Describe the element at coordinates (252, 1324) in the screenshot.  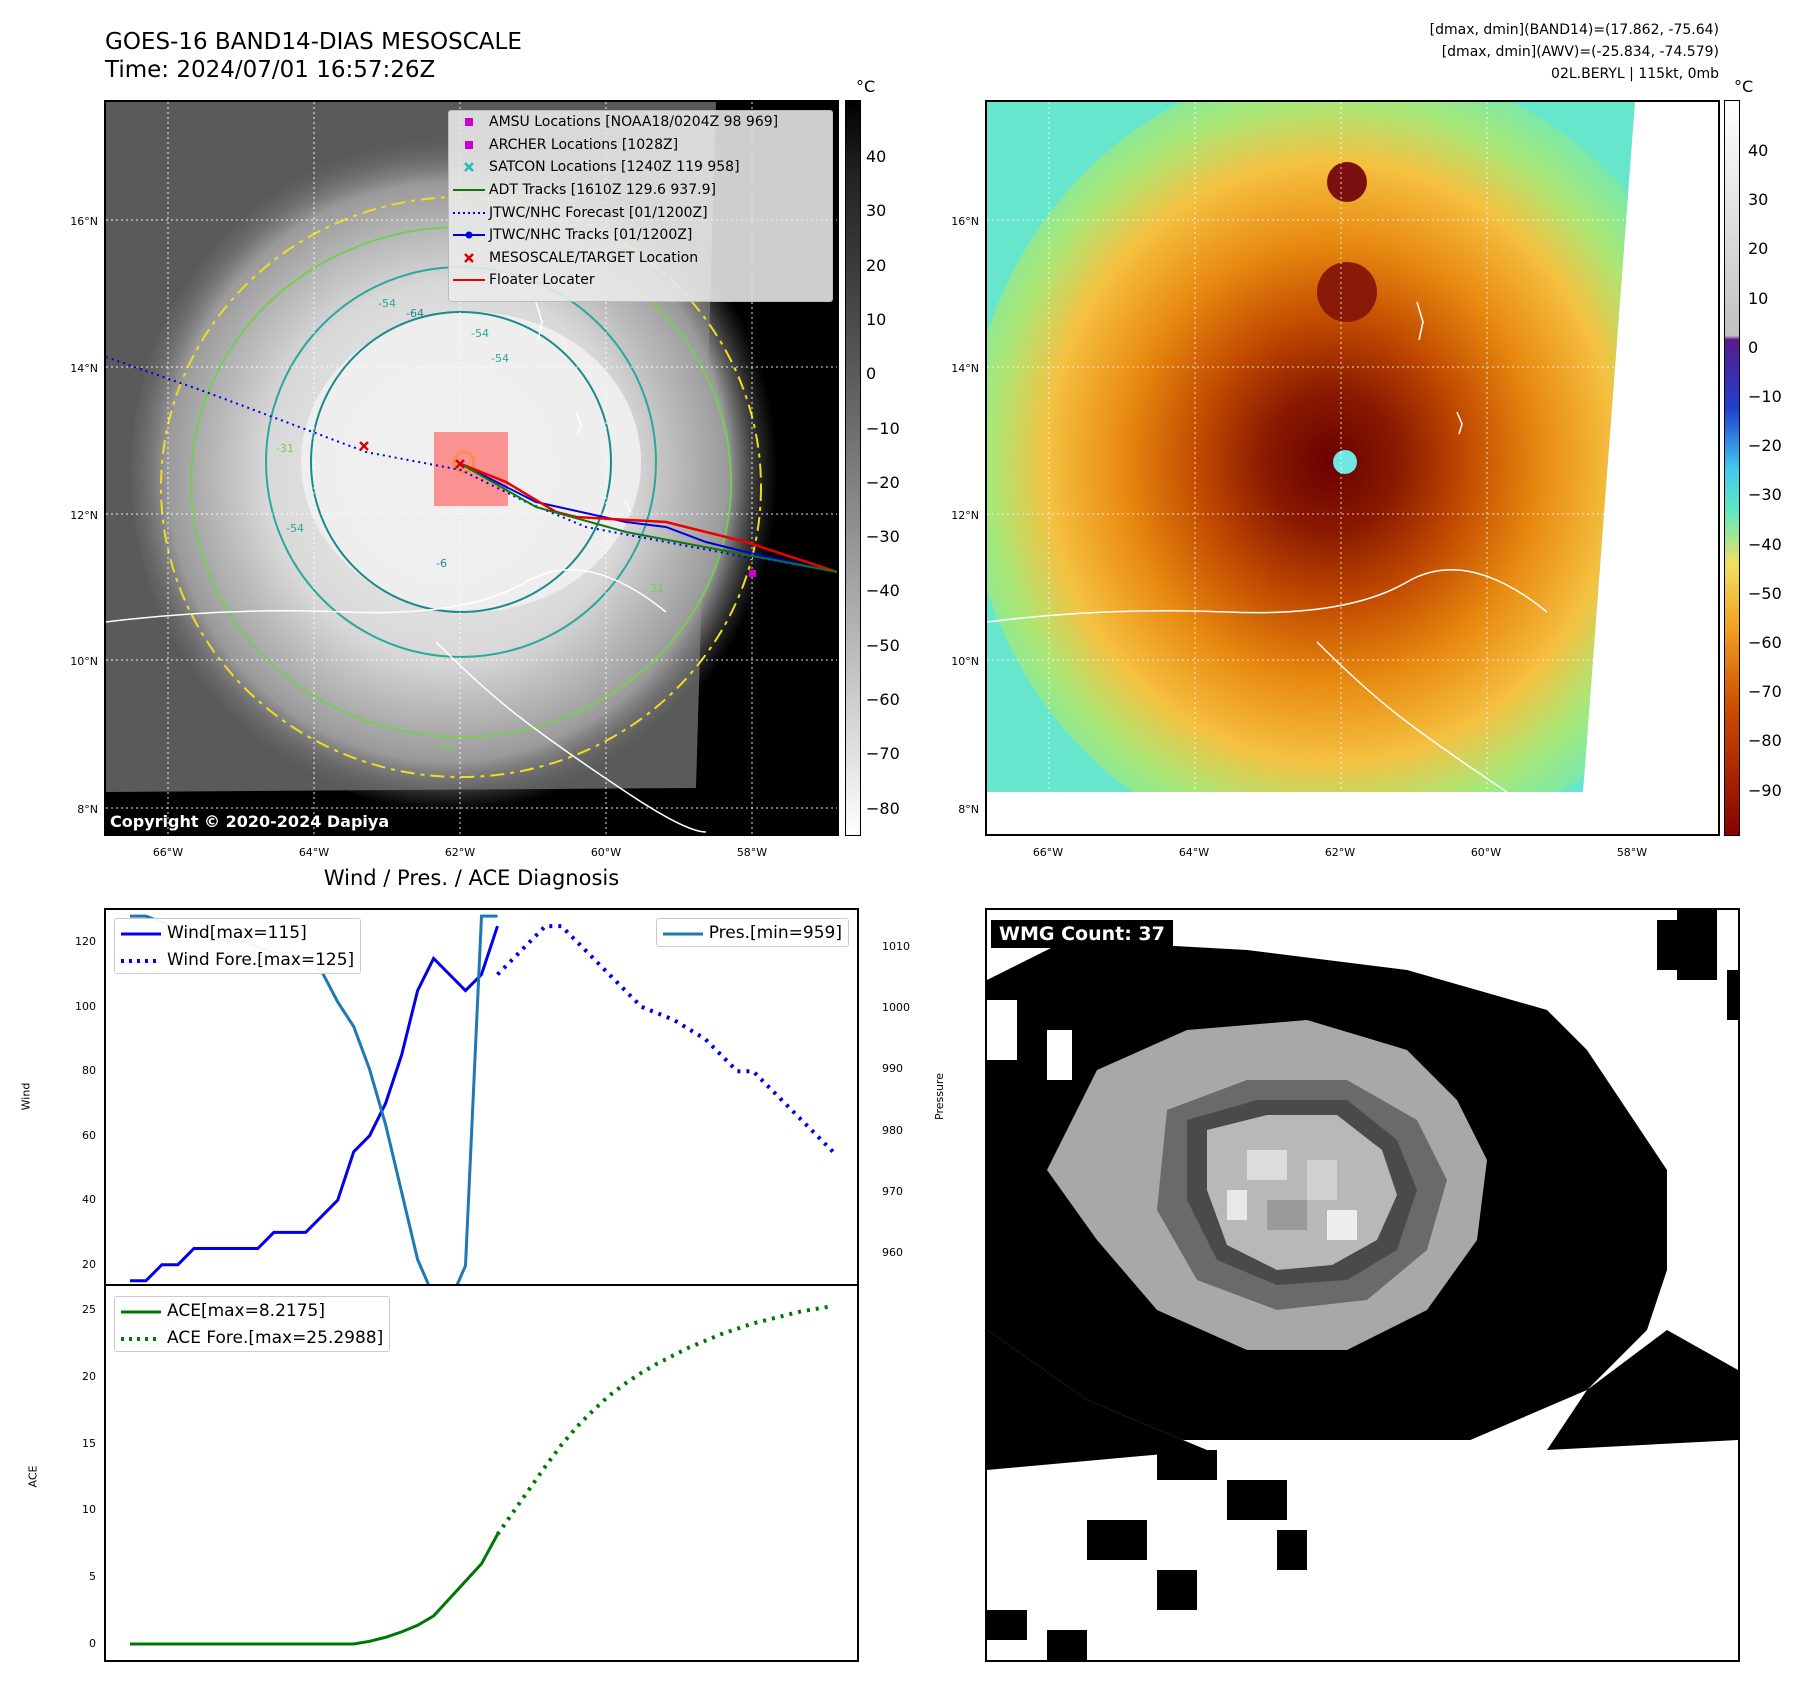
I see `ace-legend: ACE[max=8.2175] ACE Fore.[max=25.2988]` at that location.